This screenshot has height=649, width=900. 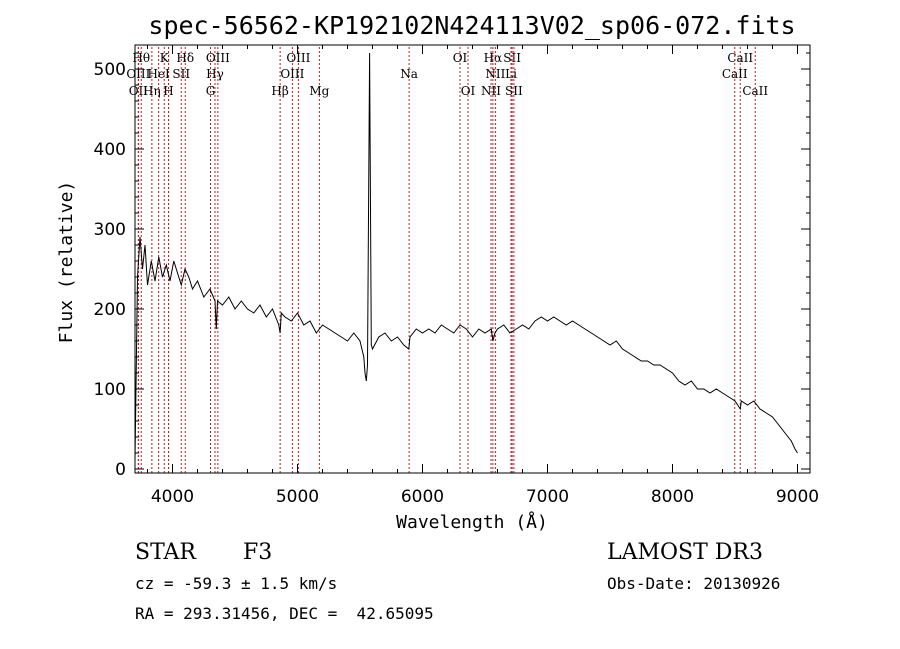 What do you see at coordinates (694, 583) in the screenshot?
I see `obs-date-text: Obs-Date: 20130926` at bounding box center [694, 583].